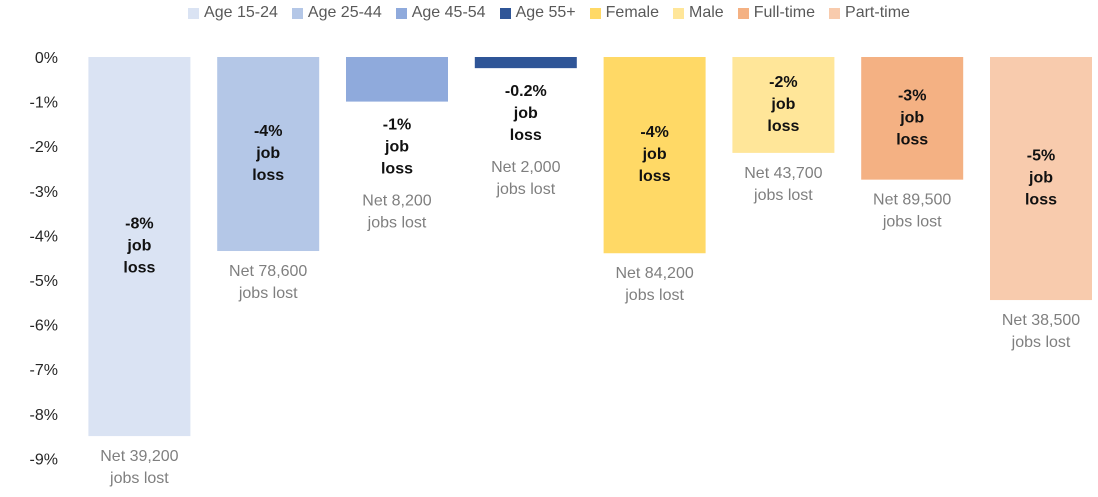 The height and width of the screenshot is (497, 1098). What do you see at coordinates (526, 91) in the screenshot?
I see `bar-value-label: -0.2%` at bounding box center [526, 91].